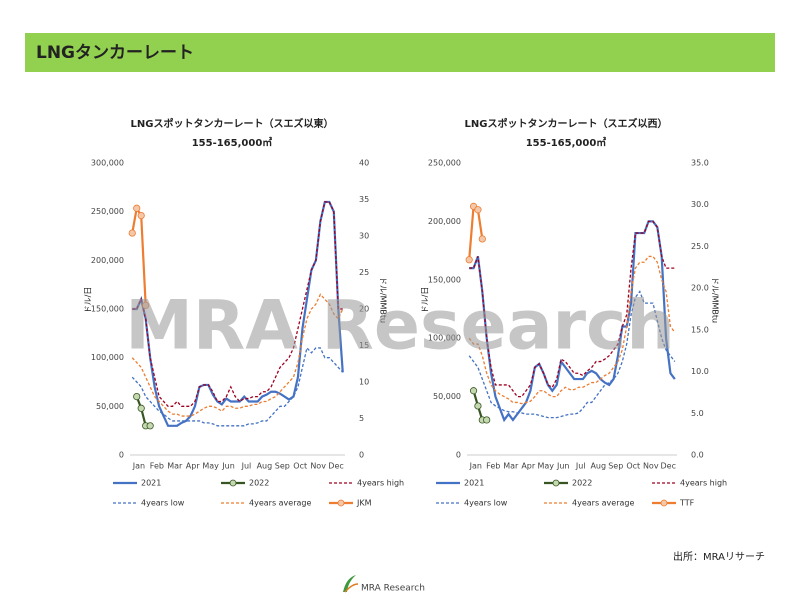  What do you see at coordinates (400, 326) in the screenshot?
I see `watermark: MRA Research` at bounding box center [400, 326].